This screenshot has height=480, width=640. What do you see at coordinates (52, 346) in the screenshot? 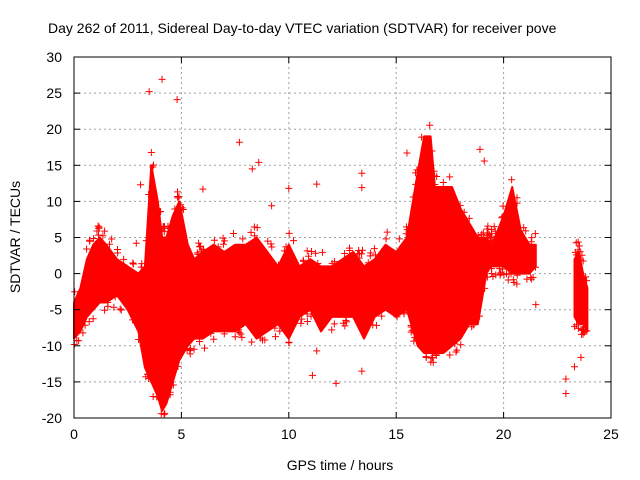
I see `y-tick-label: -10` at bounding box center [52, 346].